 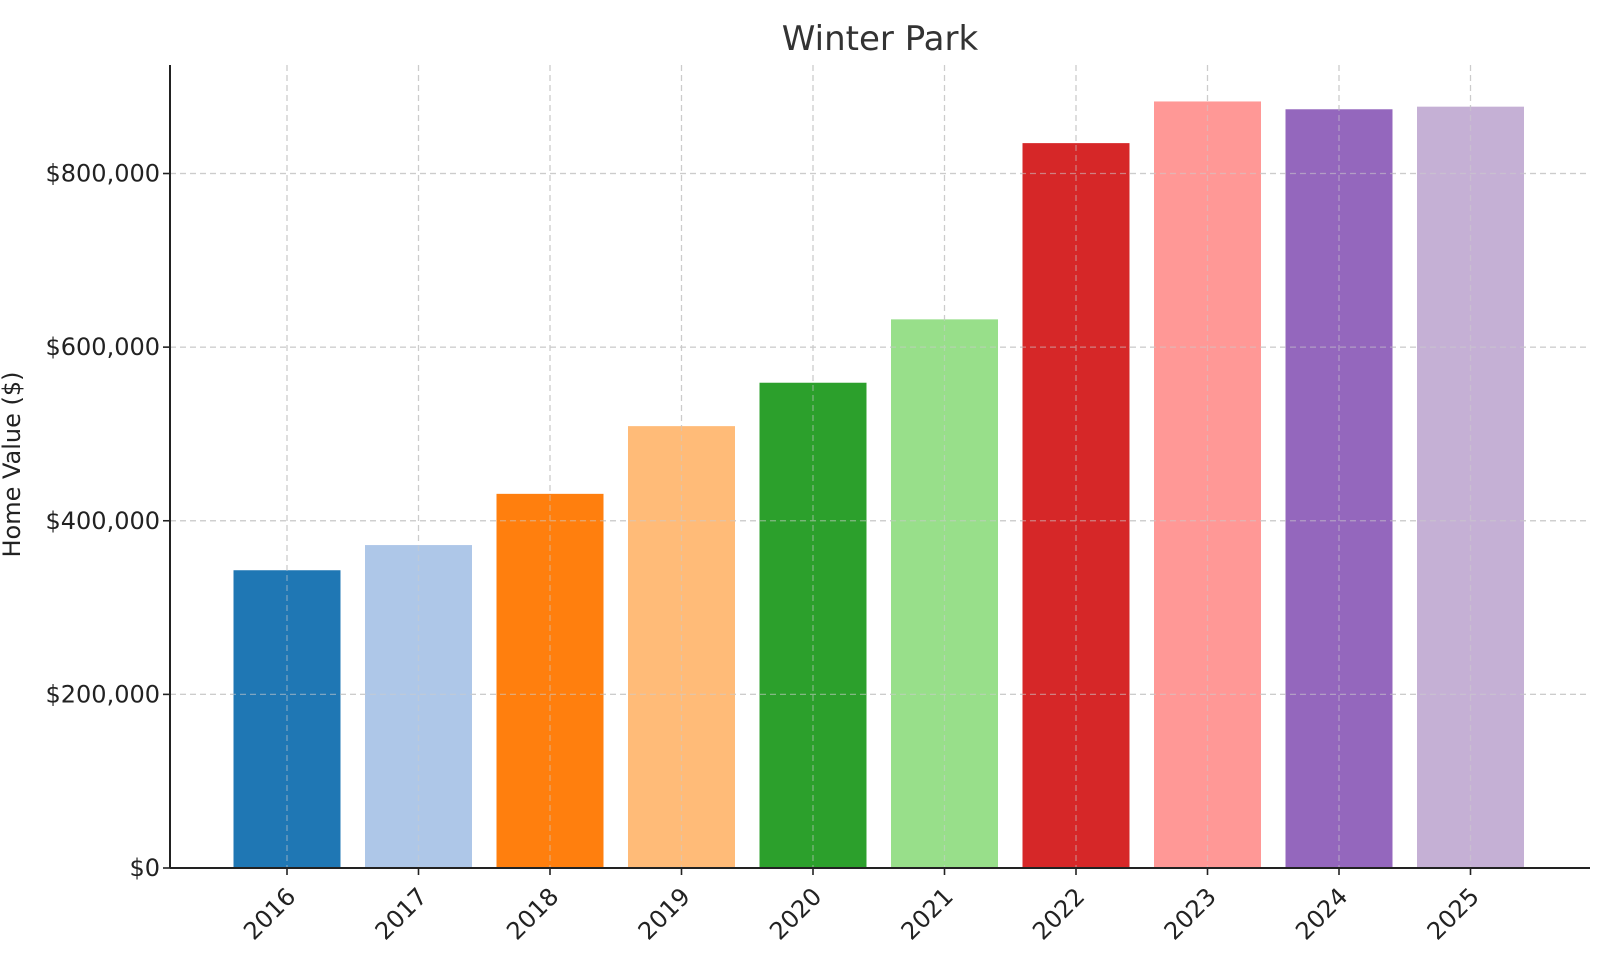 What do you see at coordinates (1058, 913) in the screenshot?
I see `x-tick-label: 2022` at bounding box center [1058, 913].